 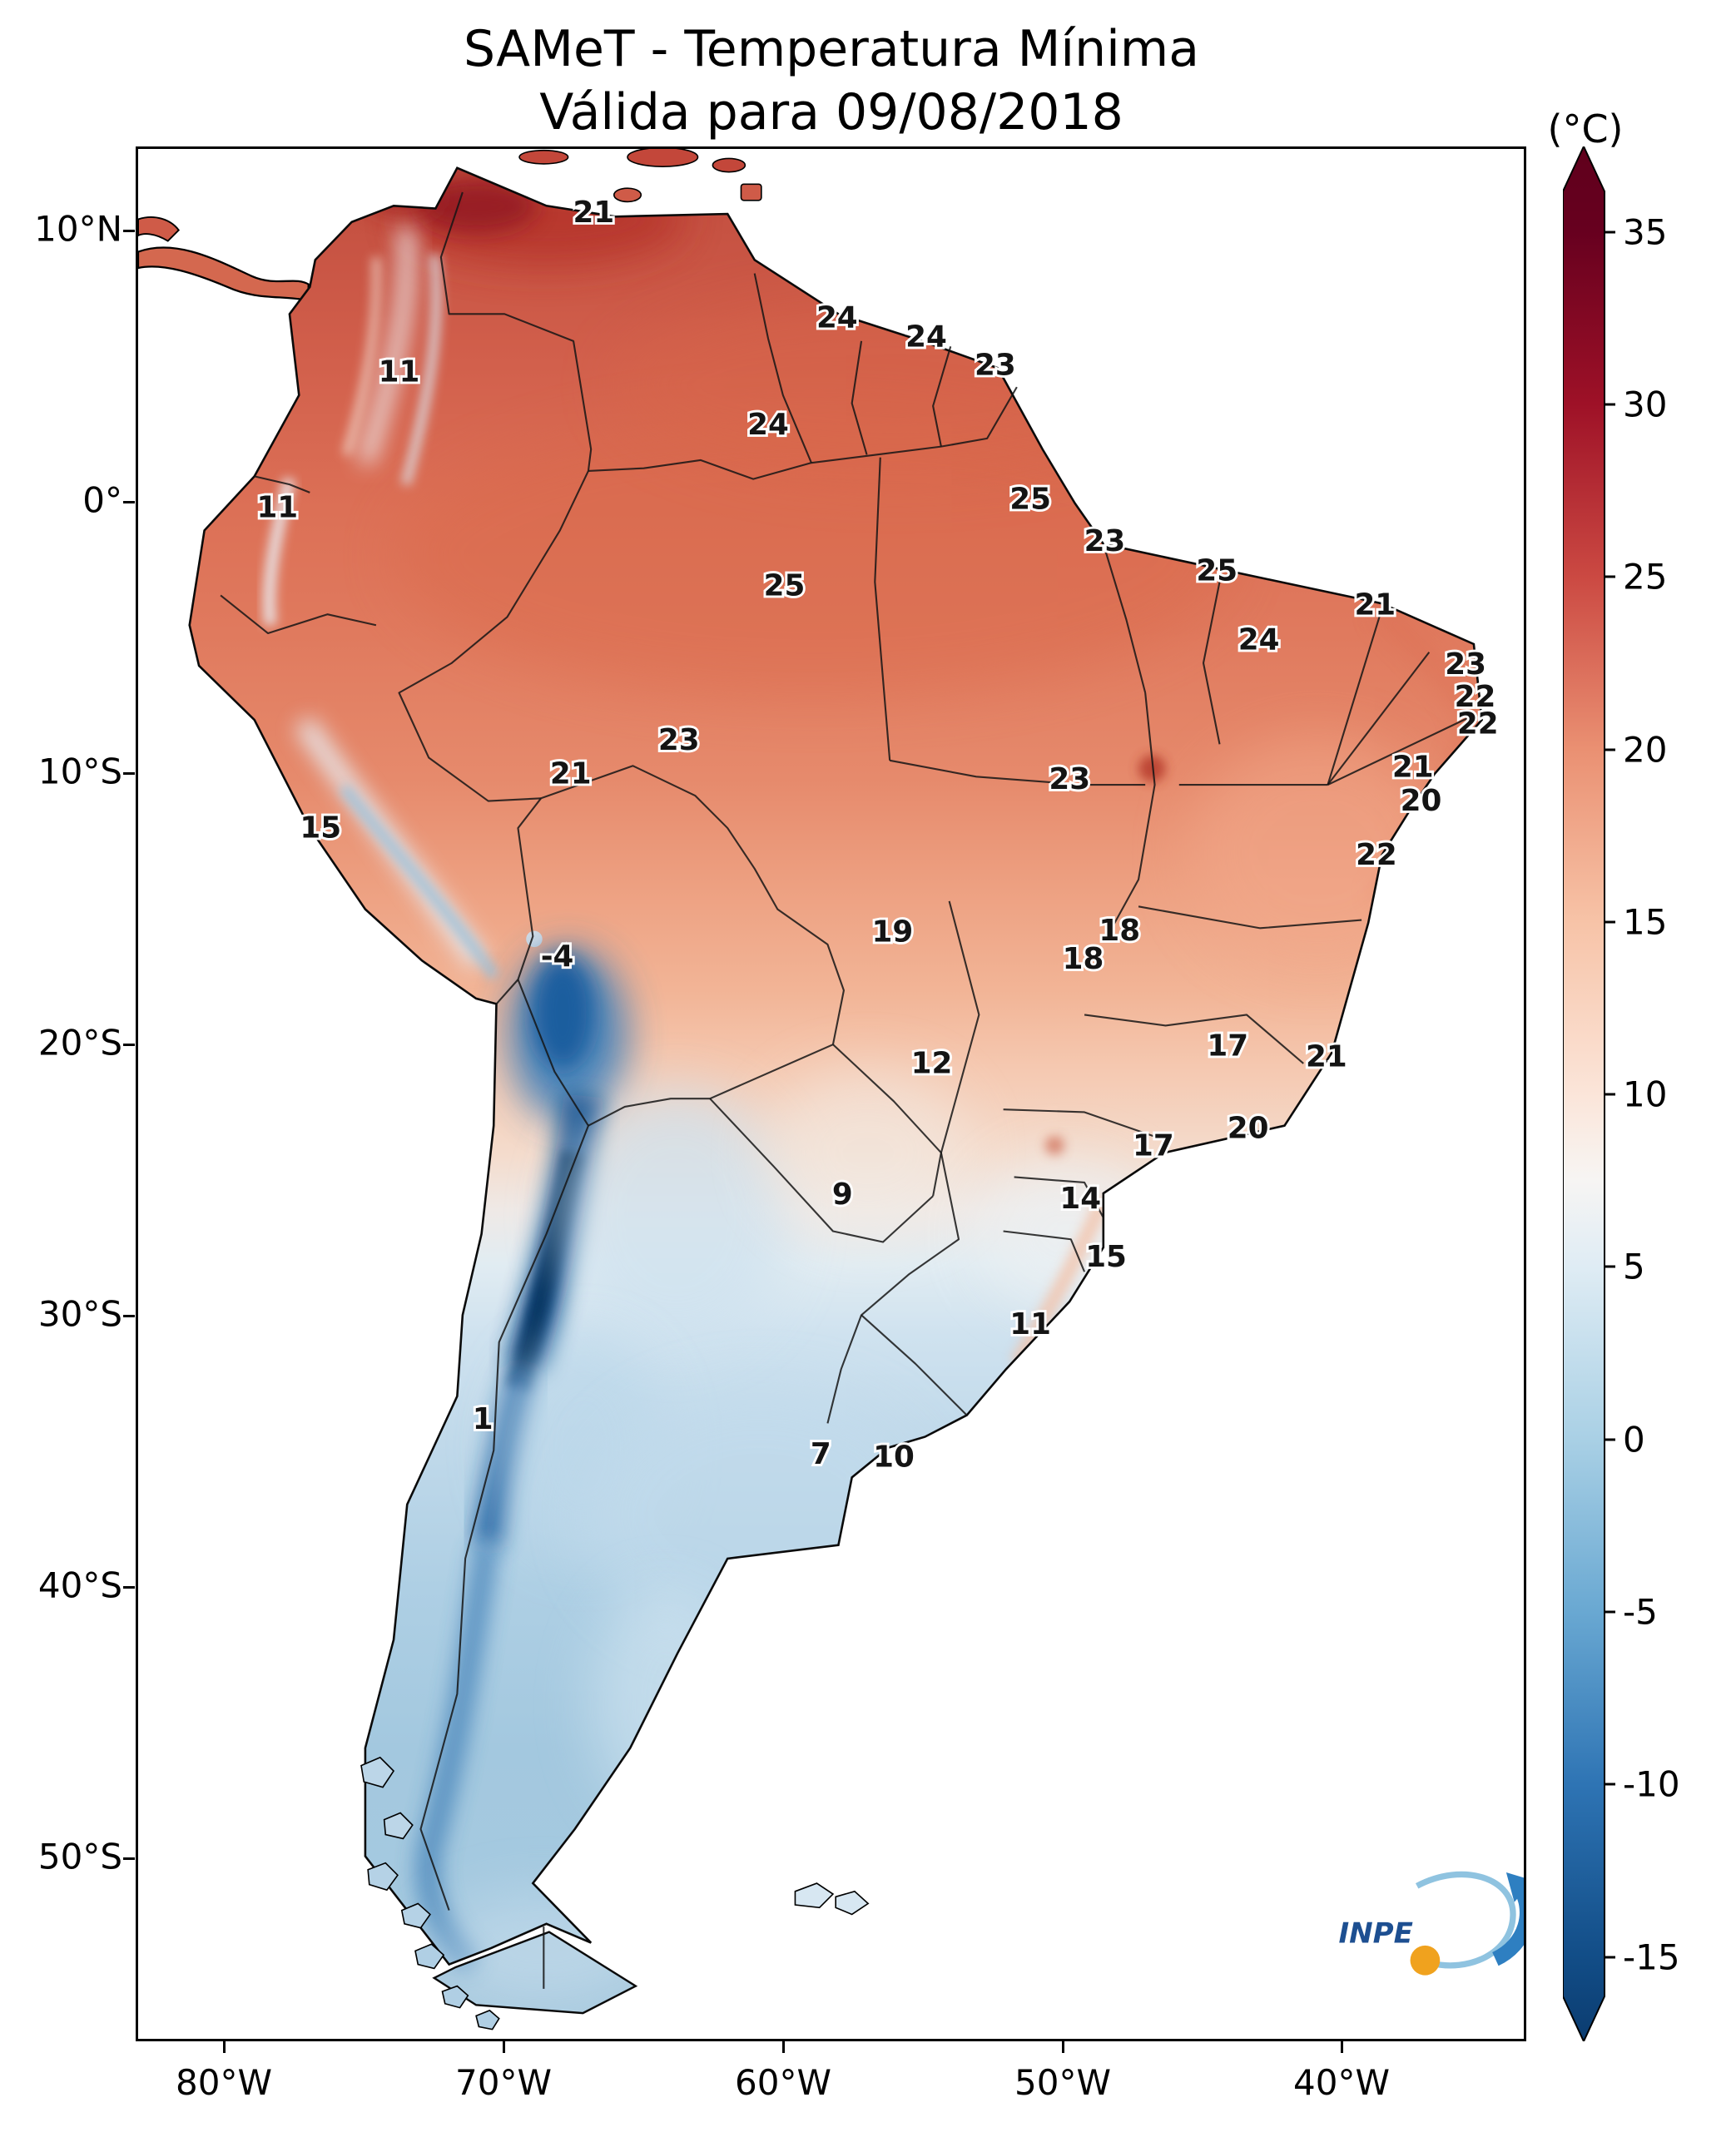 I want to click on colorbar-tick-label: 30, so click(x=1645, y=404).